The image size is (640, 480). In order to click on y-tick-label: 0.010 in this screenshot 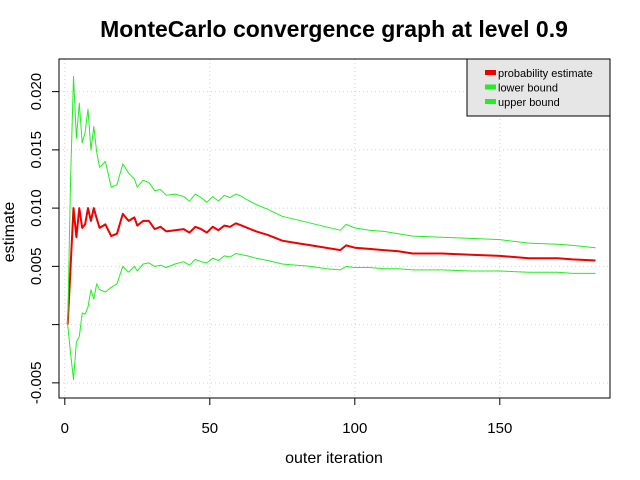, I will do `click(36, 208)`.